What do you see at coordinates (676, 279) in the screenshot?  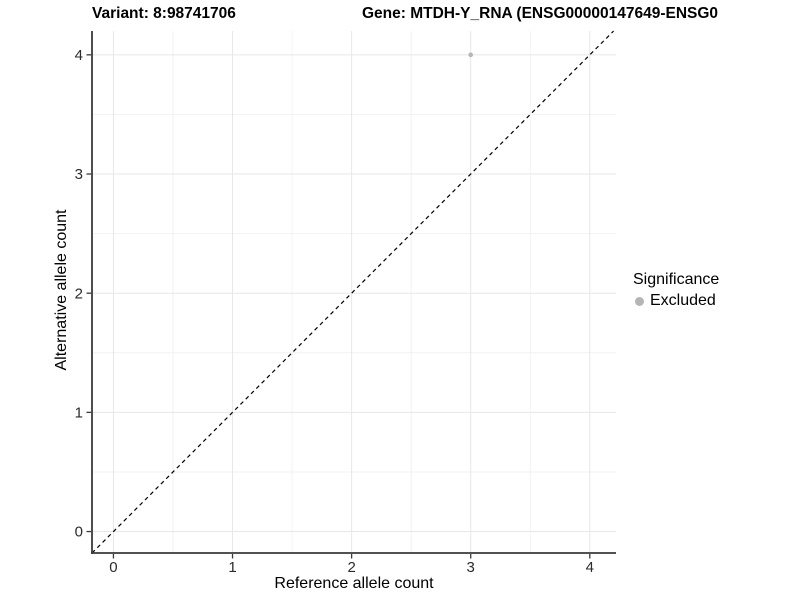 I see `legend-title: Significance` at bounding box center [676, 279].